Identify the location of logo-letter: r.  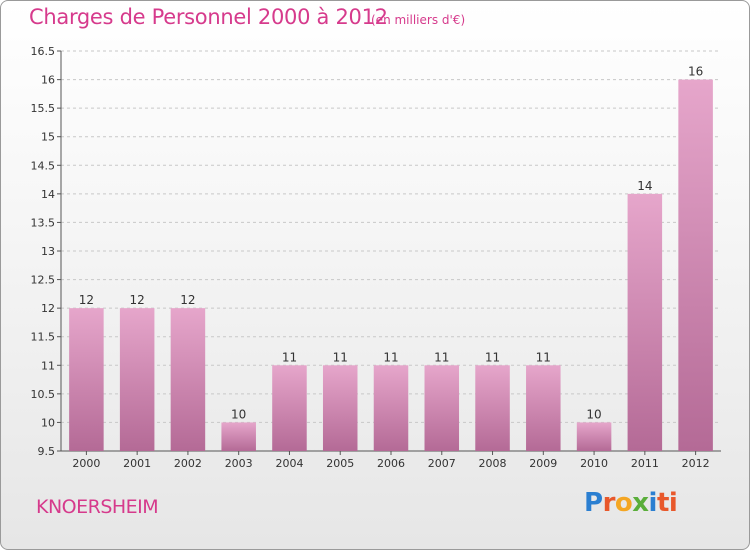
(609, 503).